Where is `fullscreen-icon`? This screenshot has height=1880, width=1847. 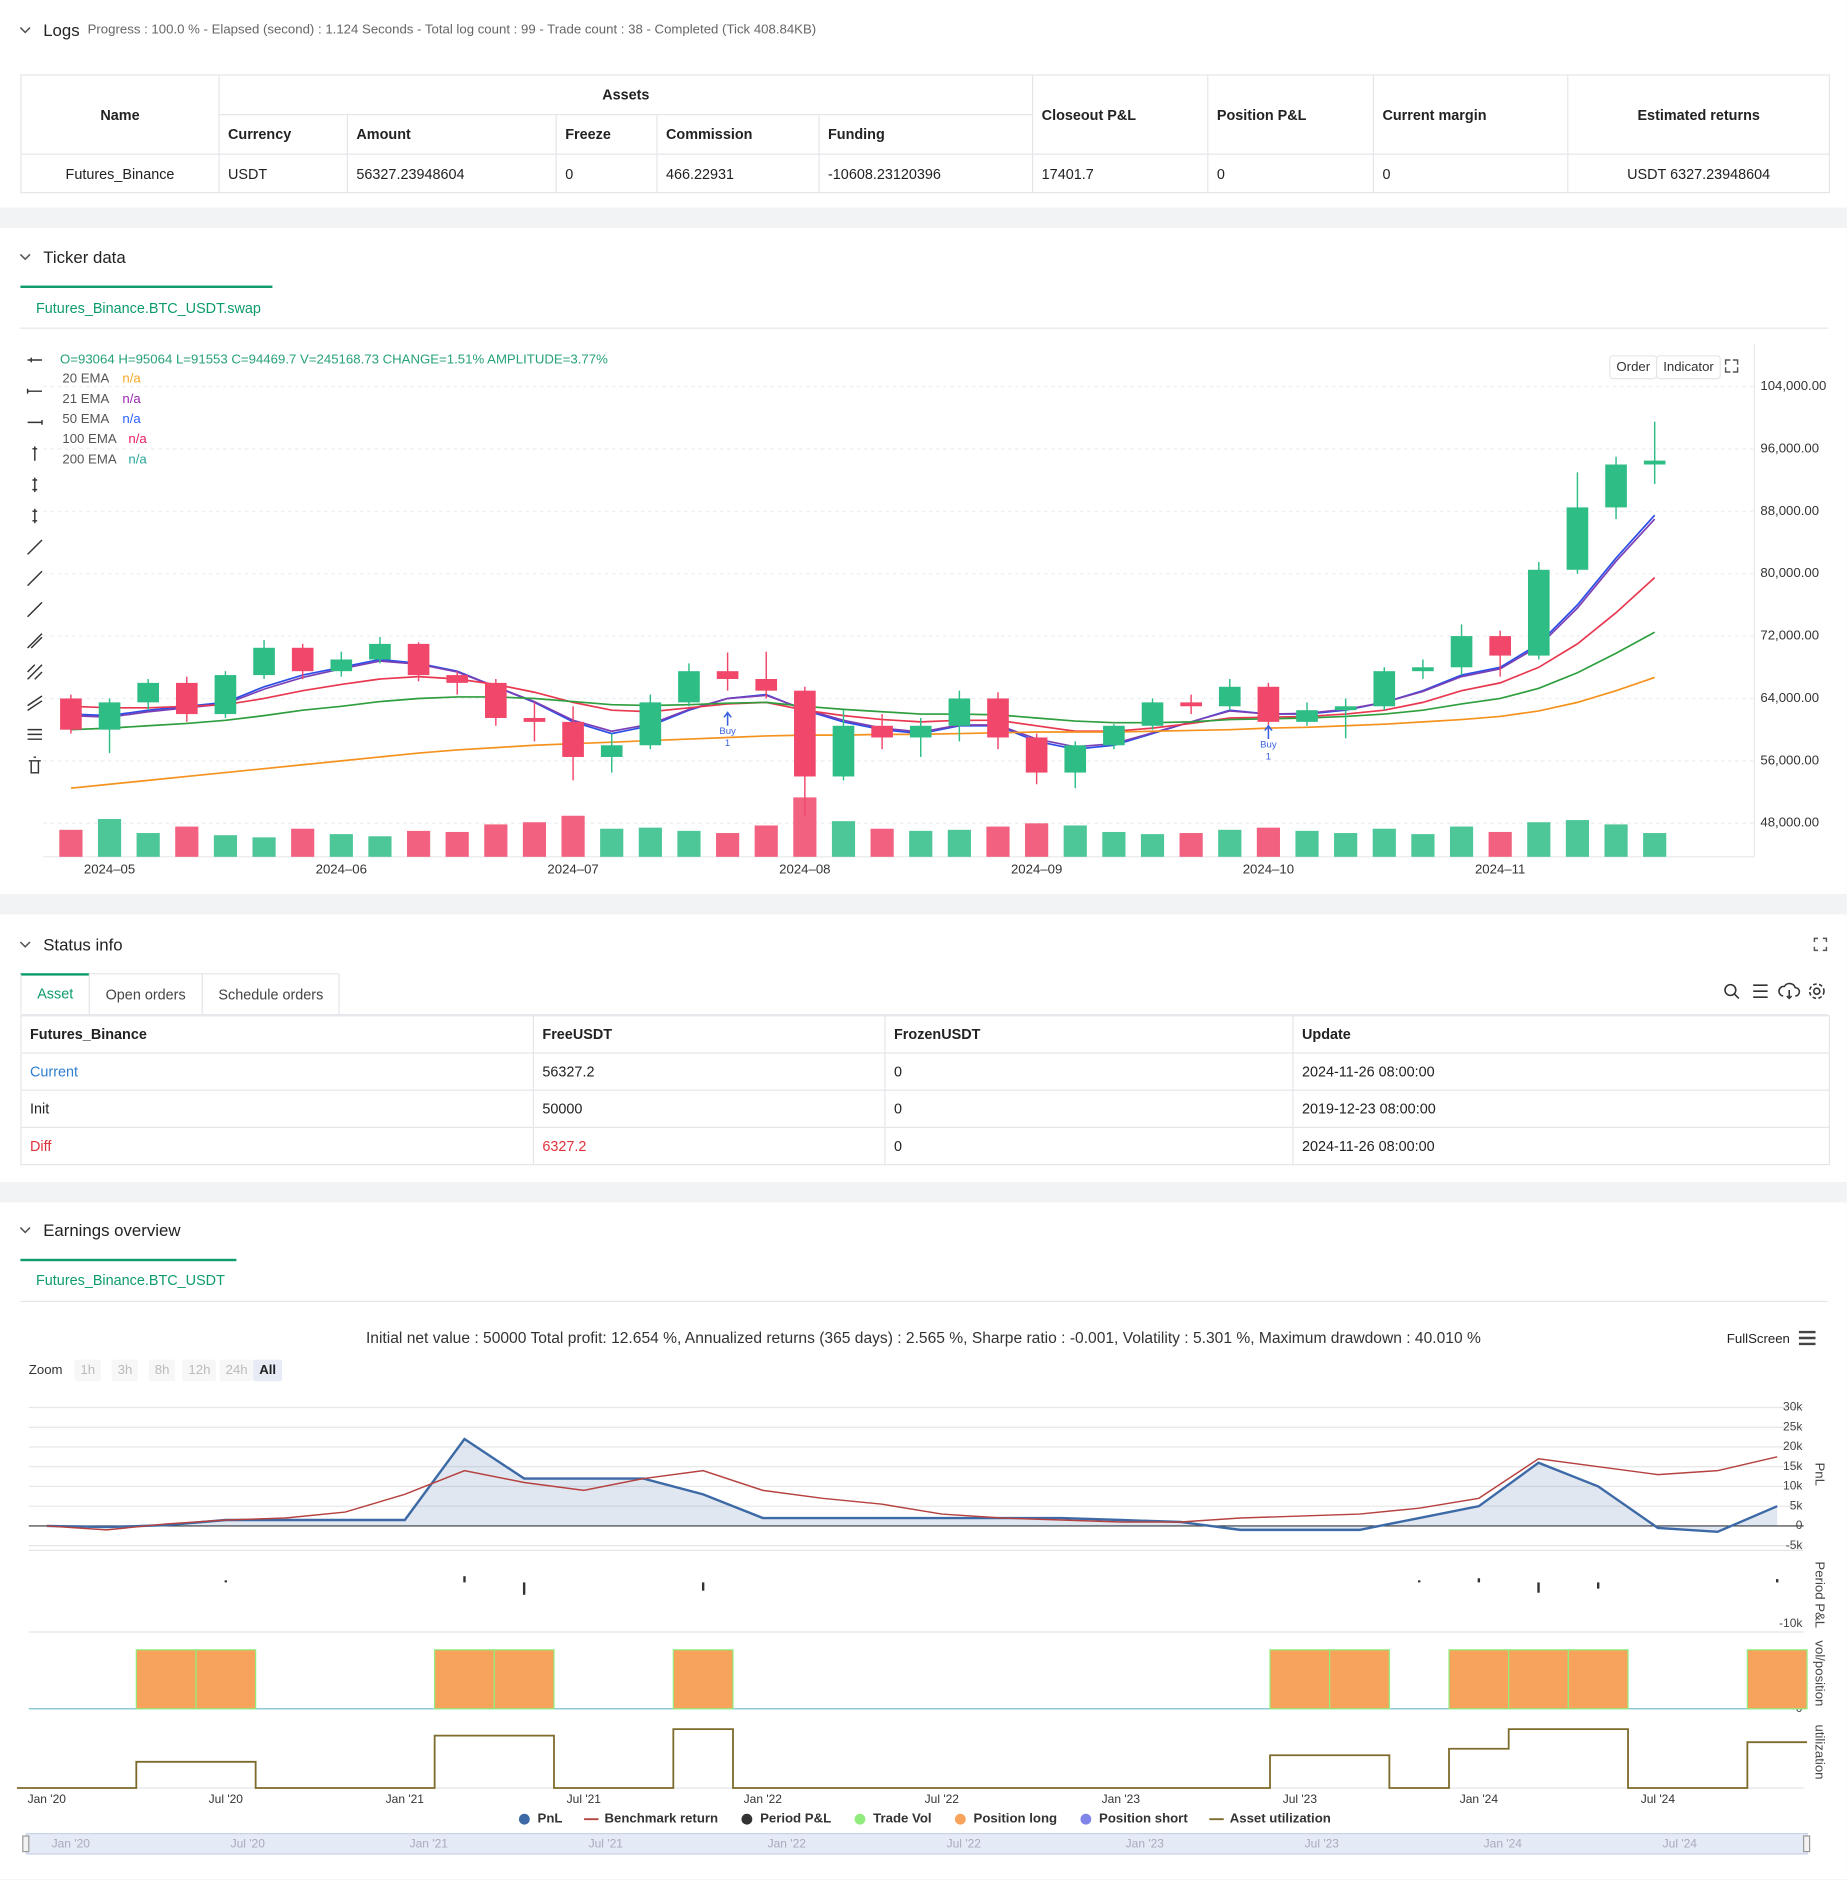 fullscreen-icon is located at coordinates (1731, 366).